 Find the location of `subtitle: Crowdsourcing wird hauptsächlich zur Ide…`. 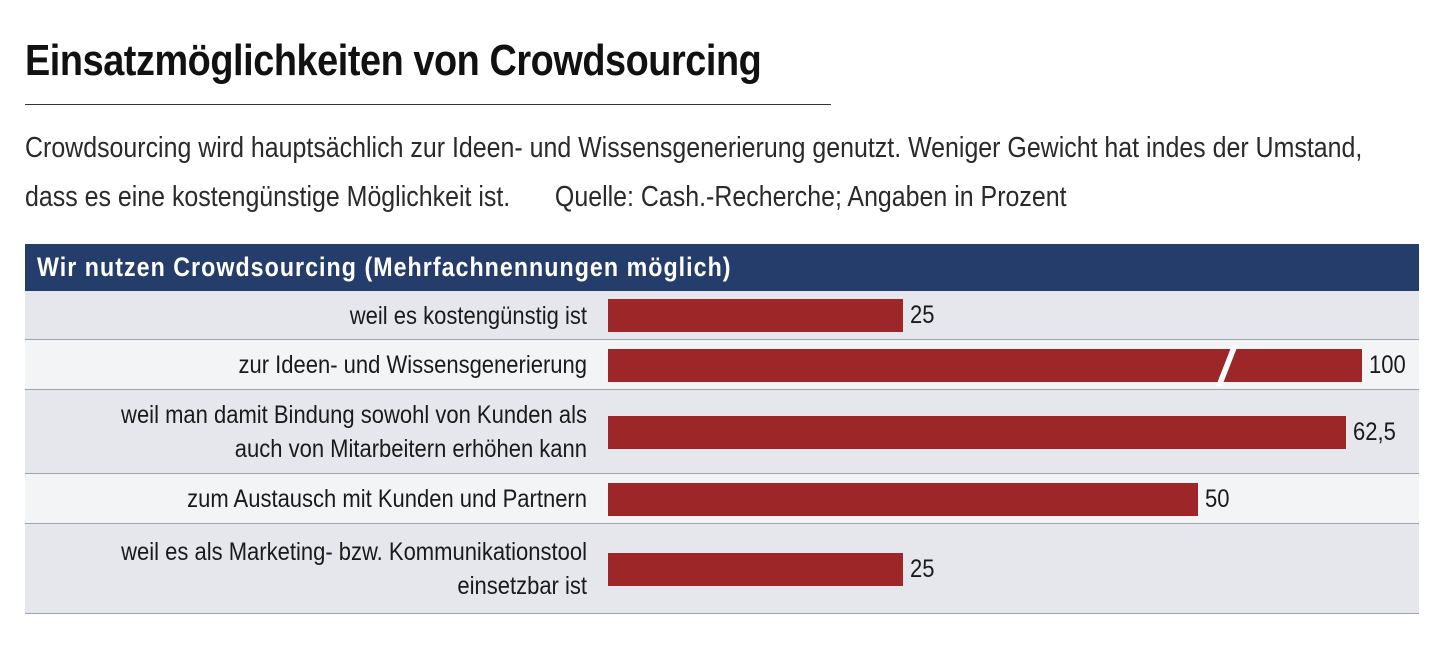

subtitle: Crowdsourcing wird hauptsächlich zur Ide… is located at coordinates (713, 173).